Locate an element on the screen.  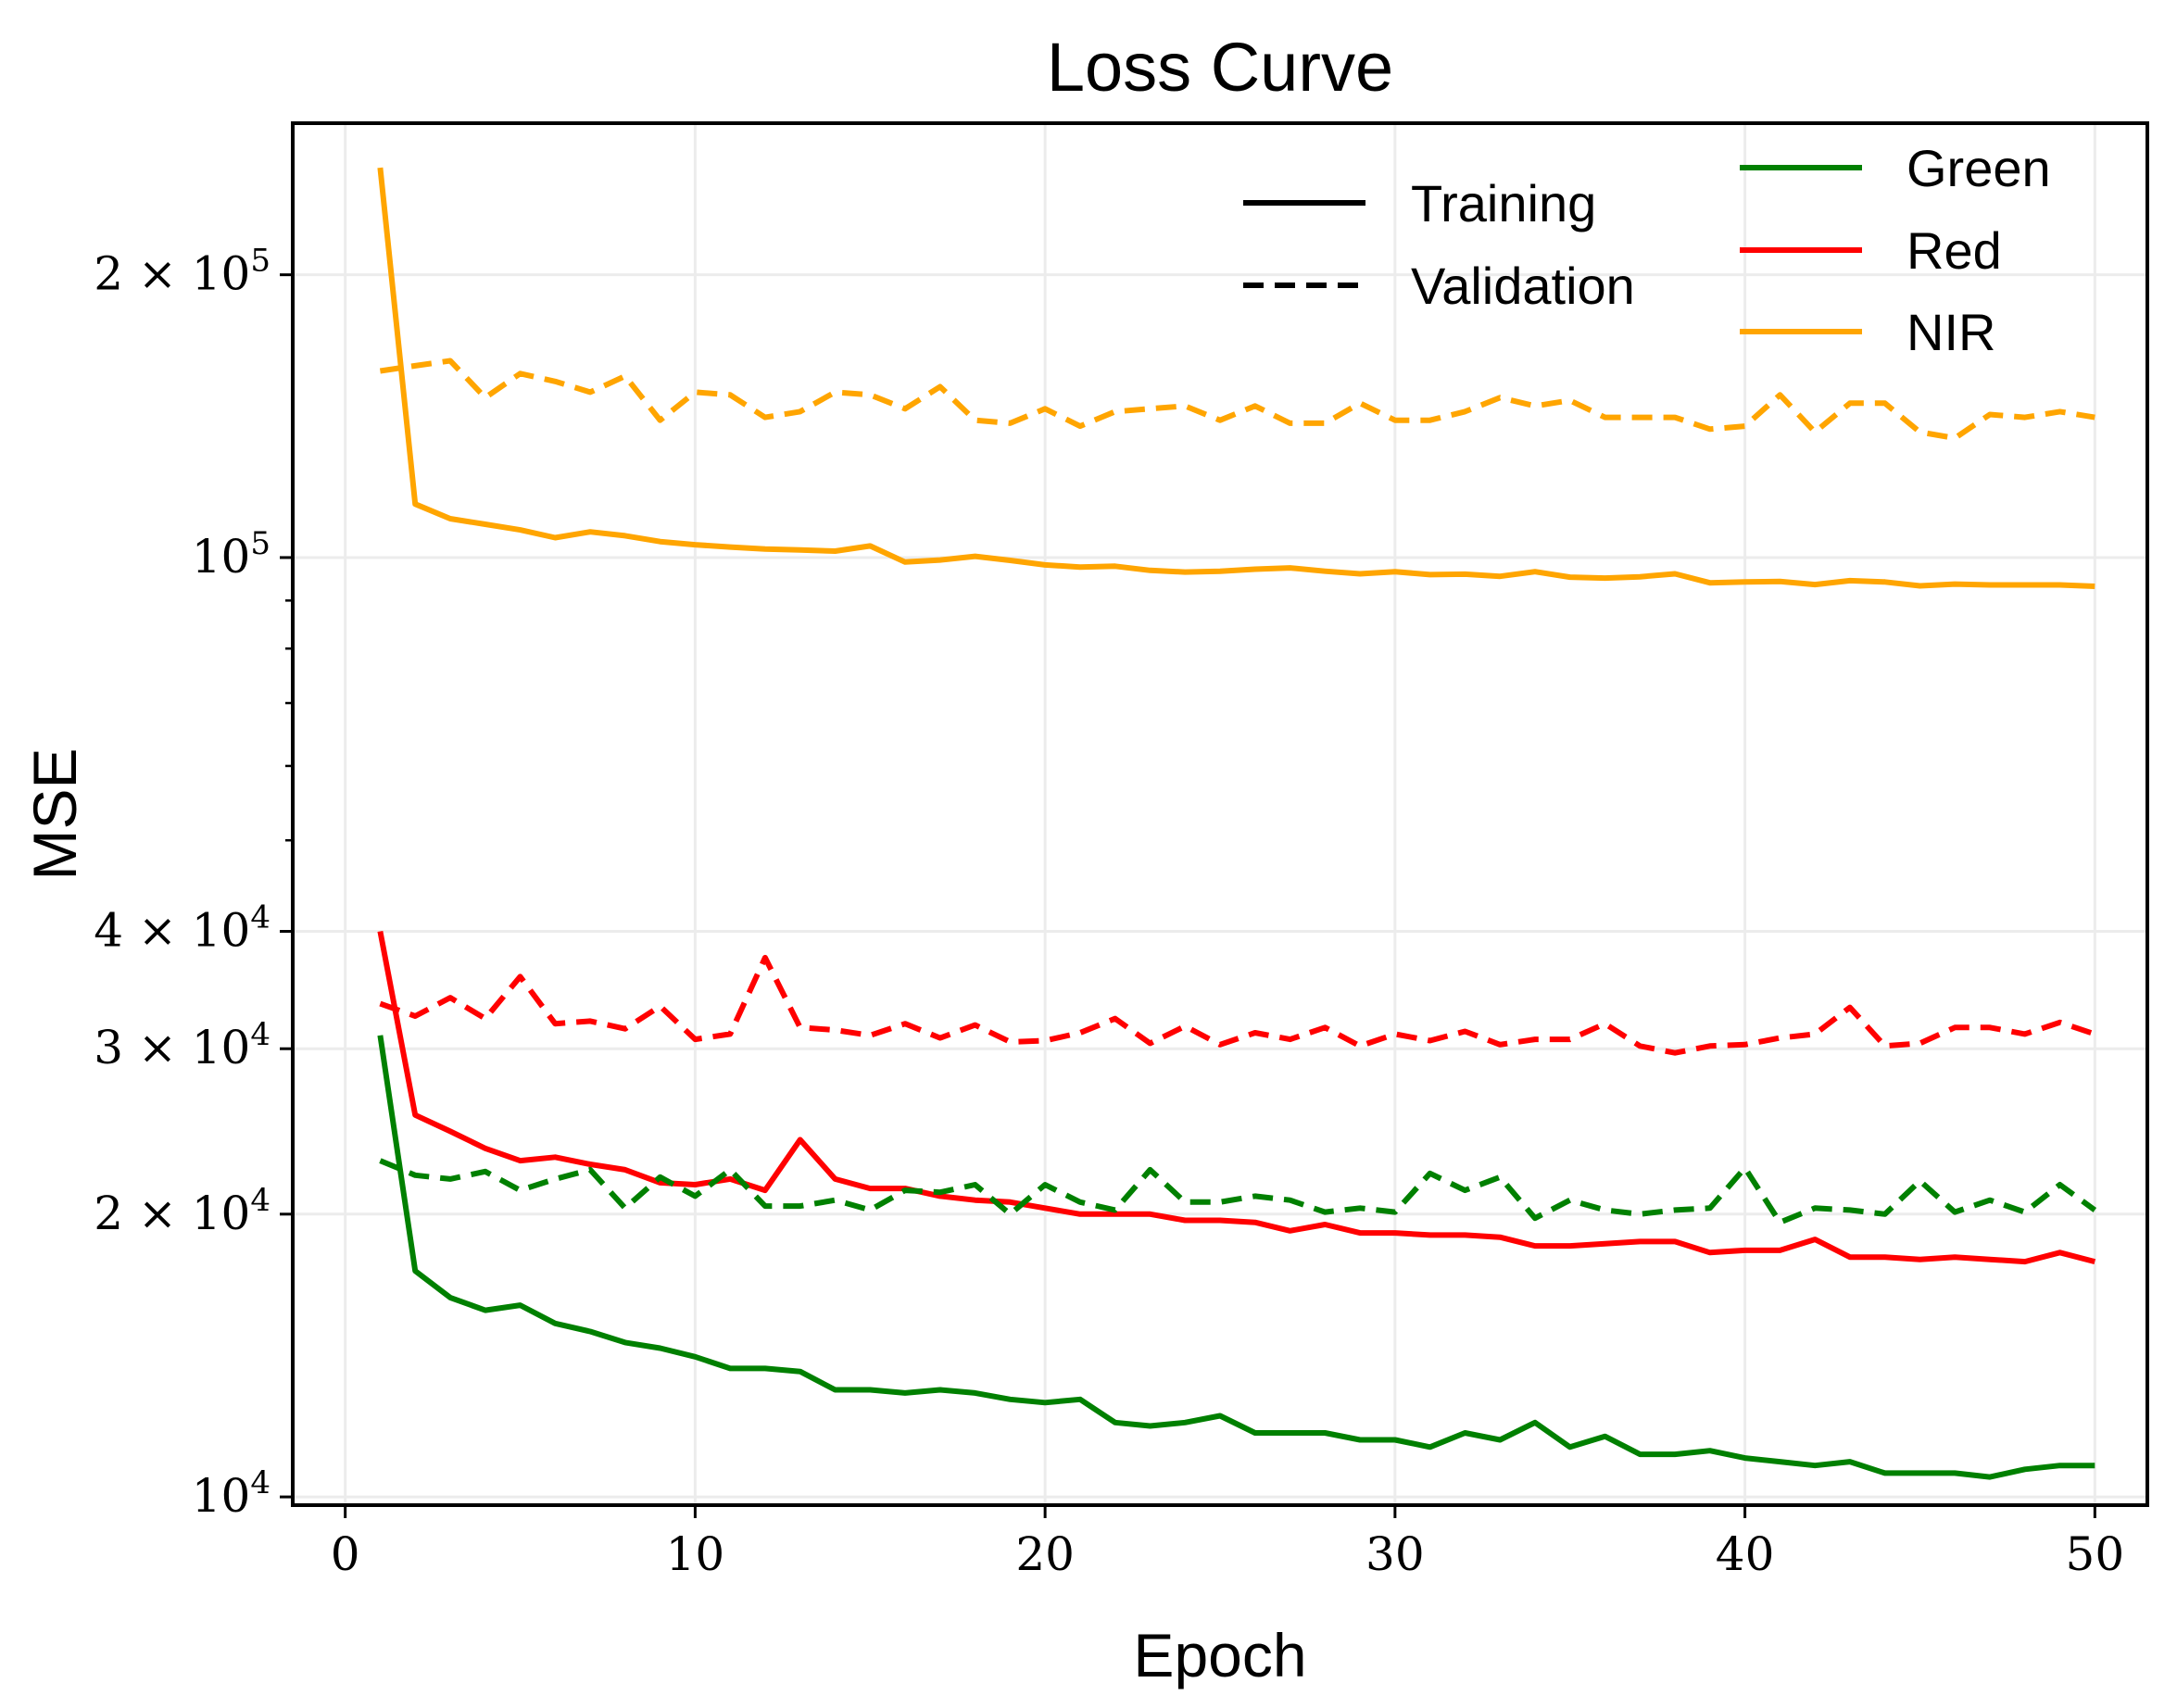
x-tick-label: 0 is located at coordinates (345, 1554).